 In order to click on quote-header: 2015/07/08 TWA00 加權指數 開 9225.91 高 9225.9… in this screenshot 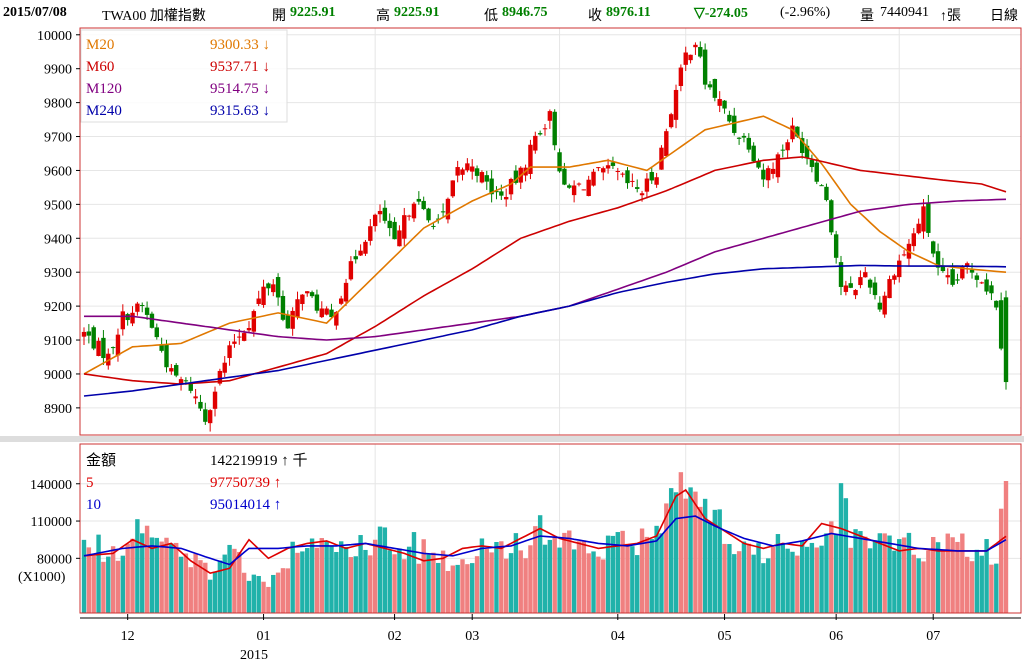, I will do `click(512, 14)`.